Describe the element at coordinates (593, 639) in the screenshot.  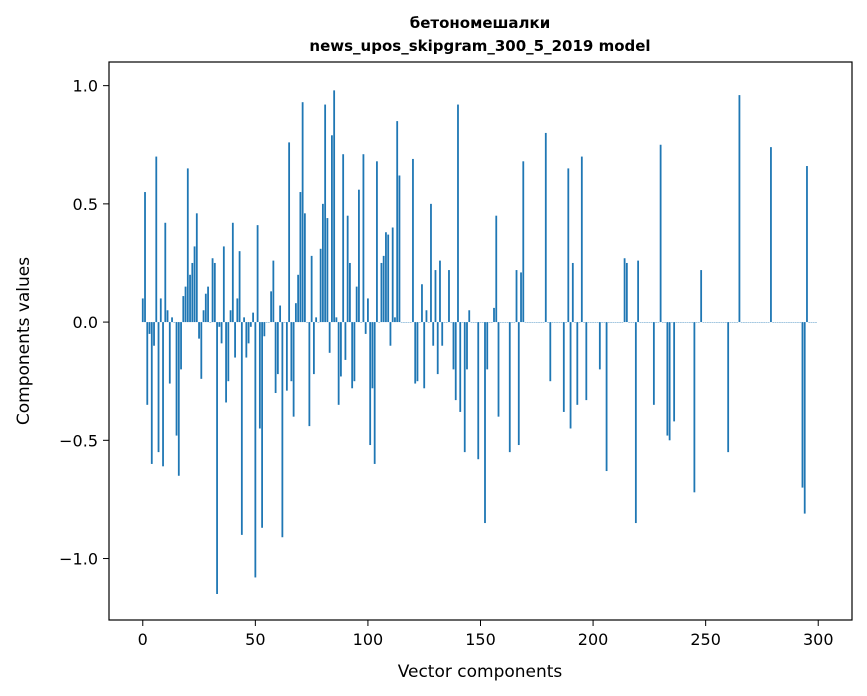
I see `x-tick-label: 200` at that location.